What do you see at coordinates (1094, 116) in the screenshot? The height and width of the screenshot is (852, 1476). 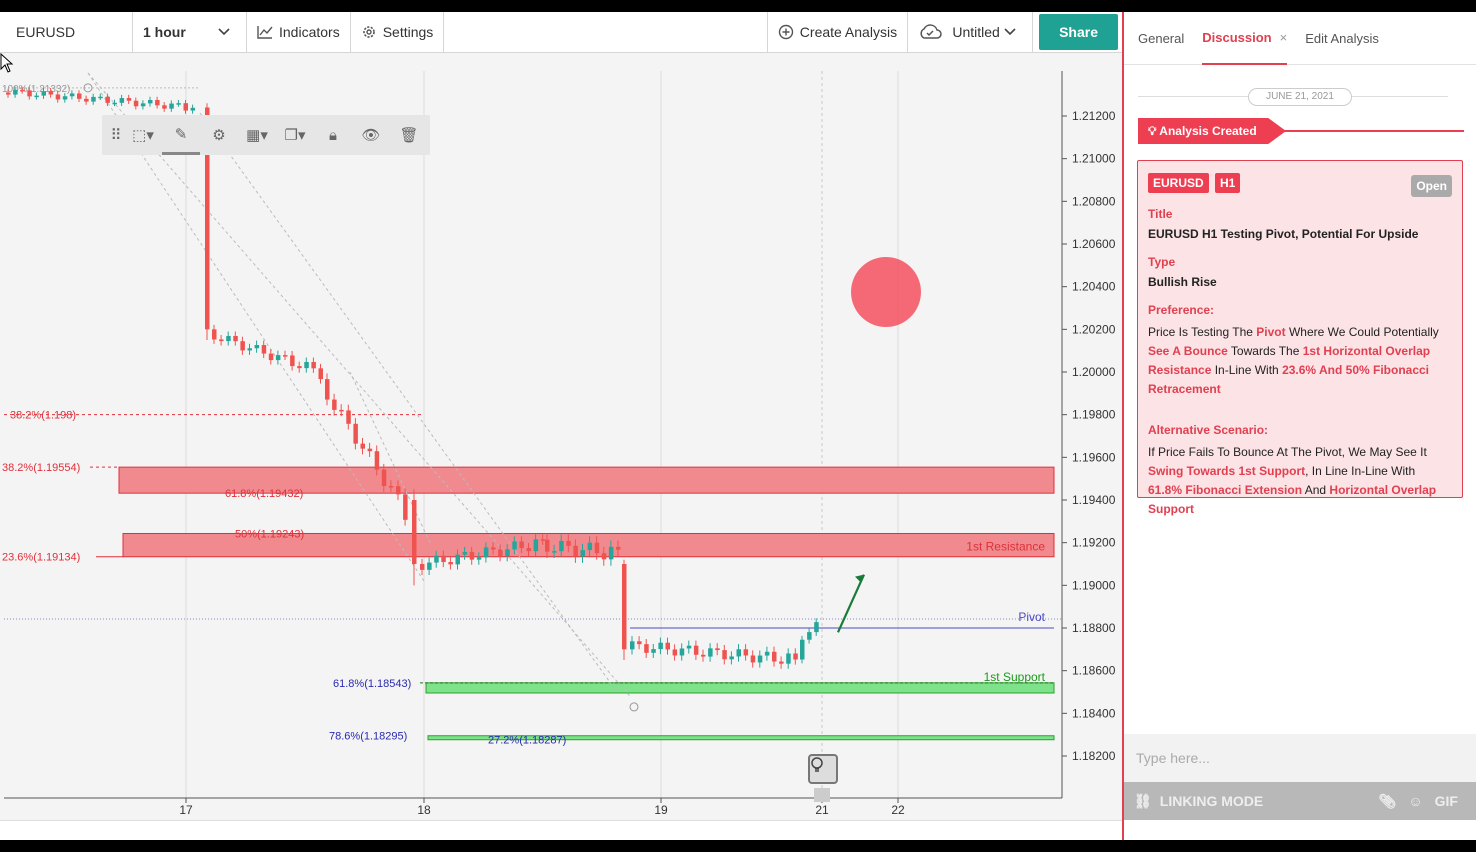 I see `price-tick-label: 1.21200` at bounding box center [1094, 116].